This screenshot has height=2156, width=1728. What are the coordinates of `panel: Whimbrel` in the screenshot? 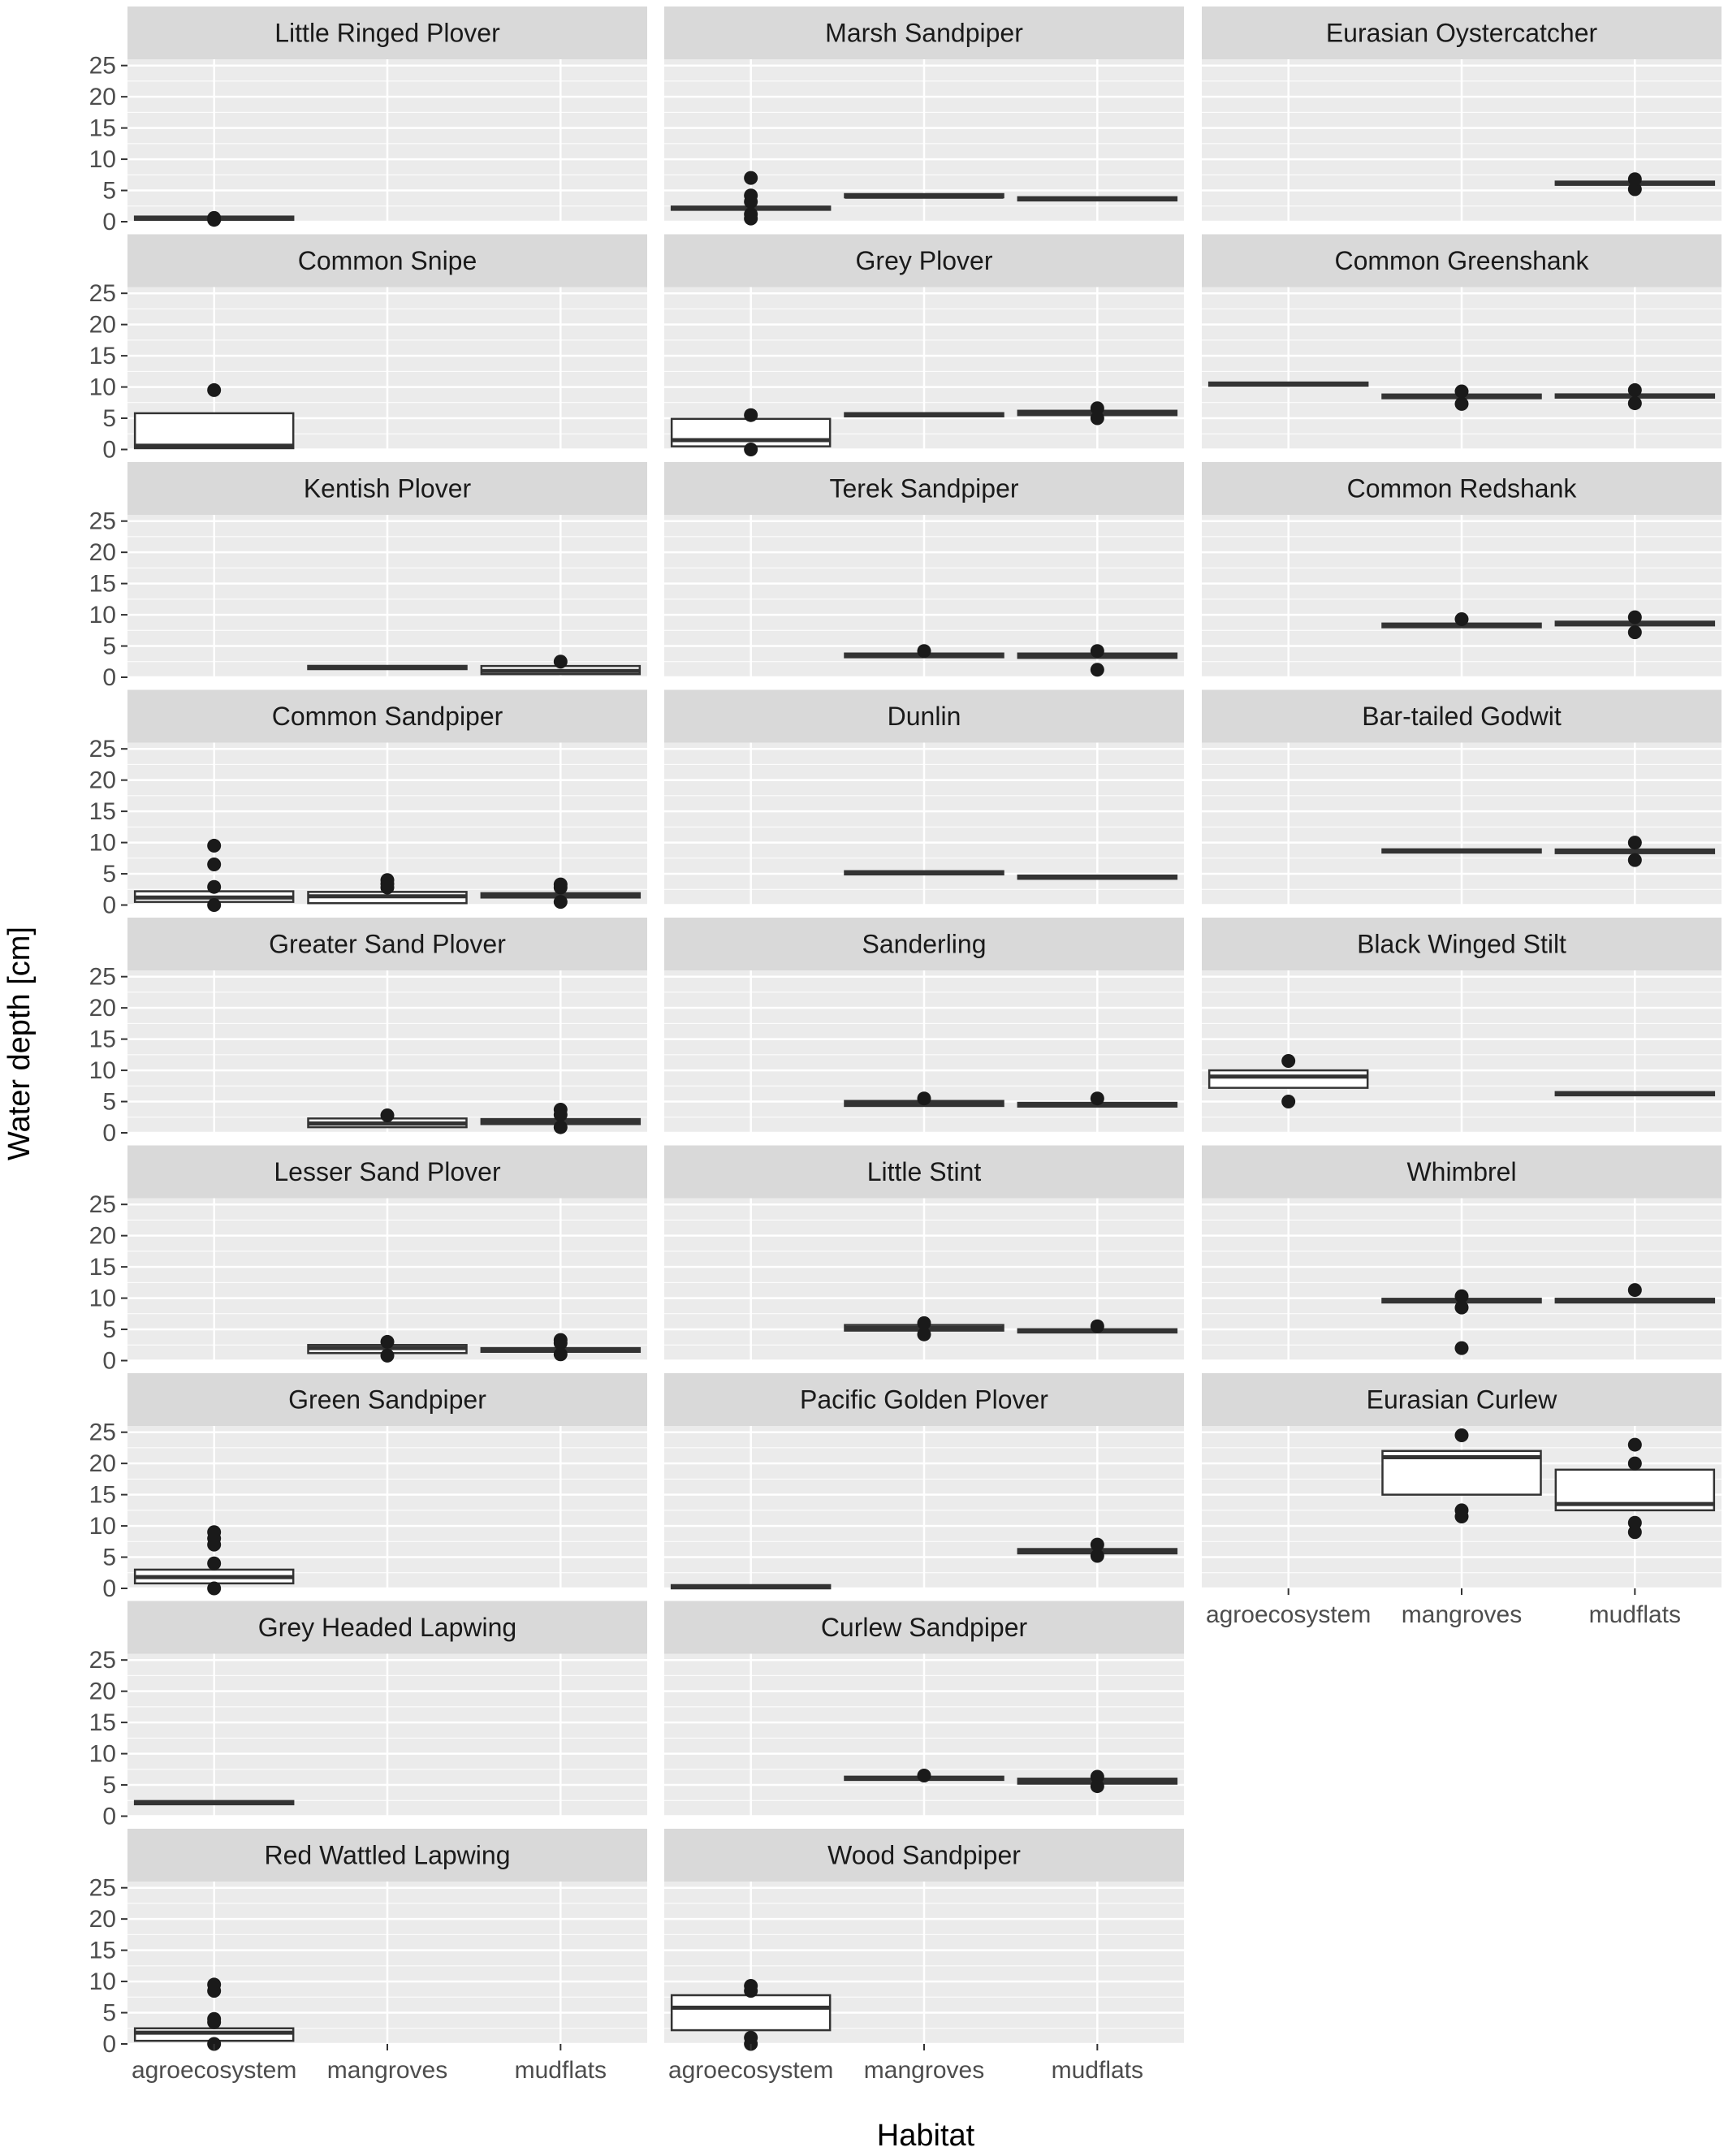 It's located at (1462, 1253).